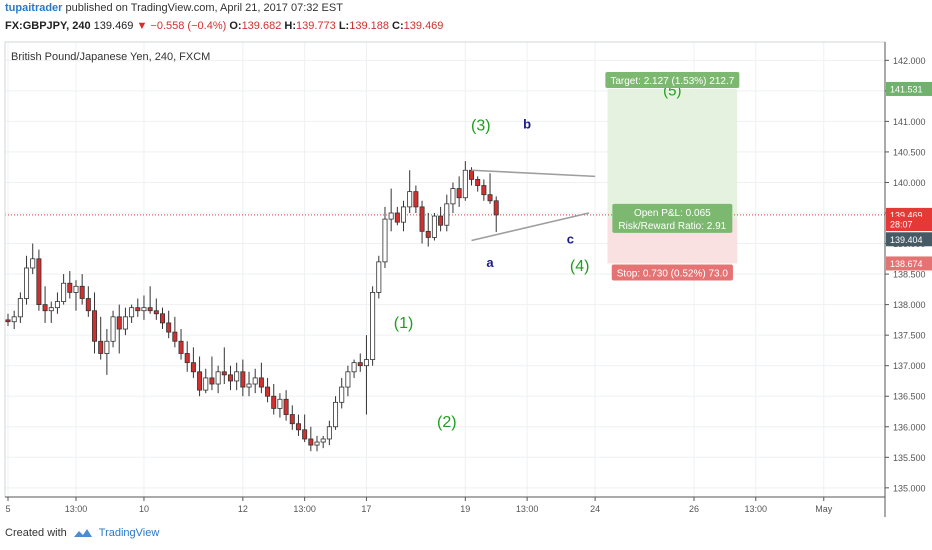 This screenshot has height=550, width=932. Describe the element at coordinates (909, 61) in the screenshot. I see `y-tick-label: 142.000` at that location.